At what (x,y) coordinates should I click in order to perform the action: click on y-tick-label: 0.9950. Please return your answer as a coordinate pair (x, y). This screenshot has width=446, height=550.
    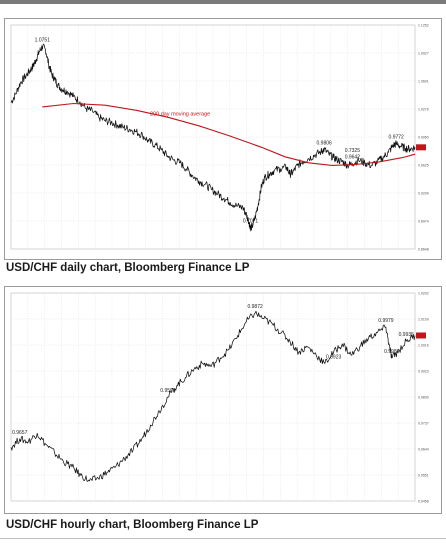
    Looking at the image, I should click on (423, 138).